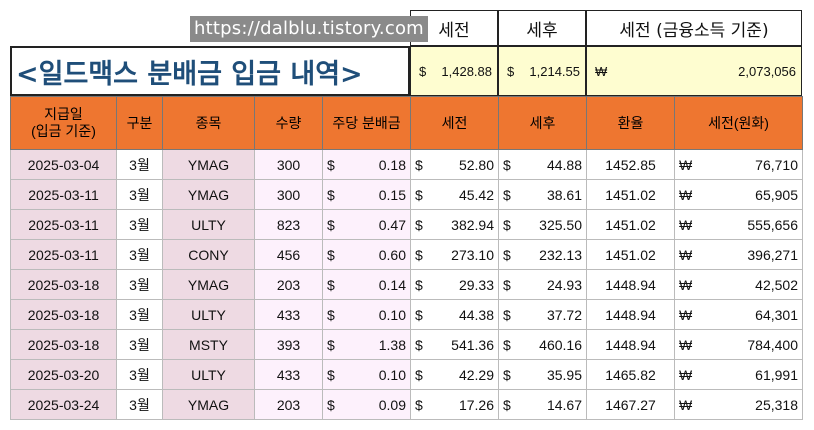 The height and width of the screenshot is (430, 814). I want to click on cell-posttax-value: 460.16, so click(560, 344).